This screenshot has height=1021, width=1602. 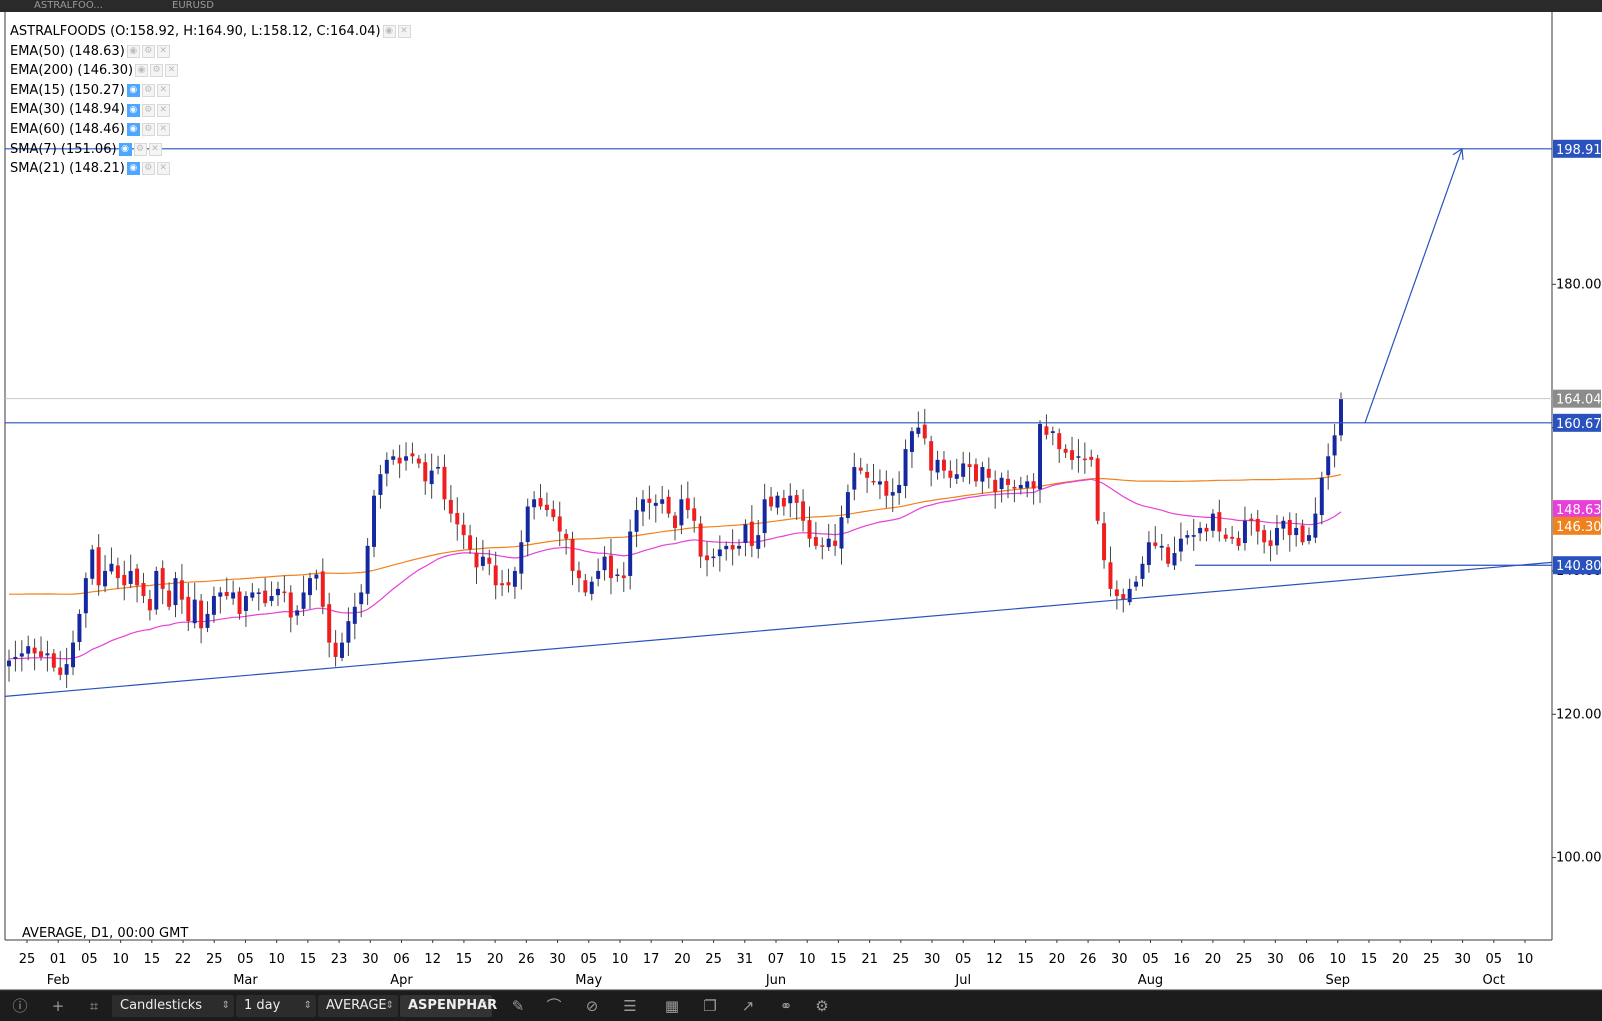 What do you see at coordinates (1579, 150) in the screenshot?
I see `price-label-text: 198.91` at bounding box center [1579, 150].